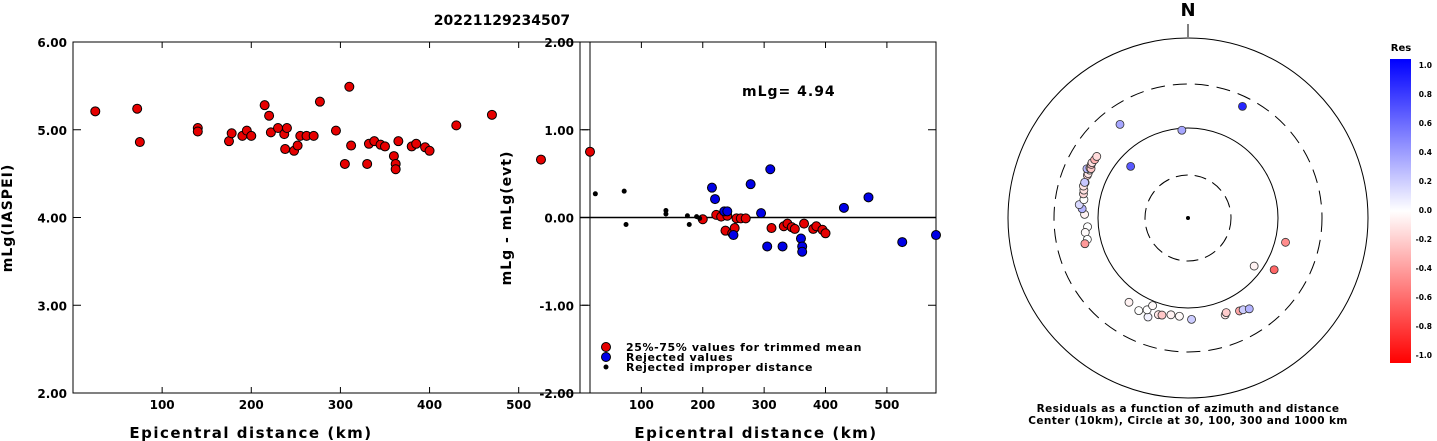  I want to click on x-tick-label: 500, so click(518, 405).